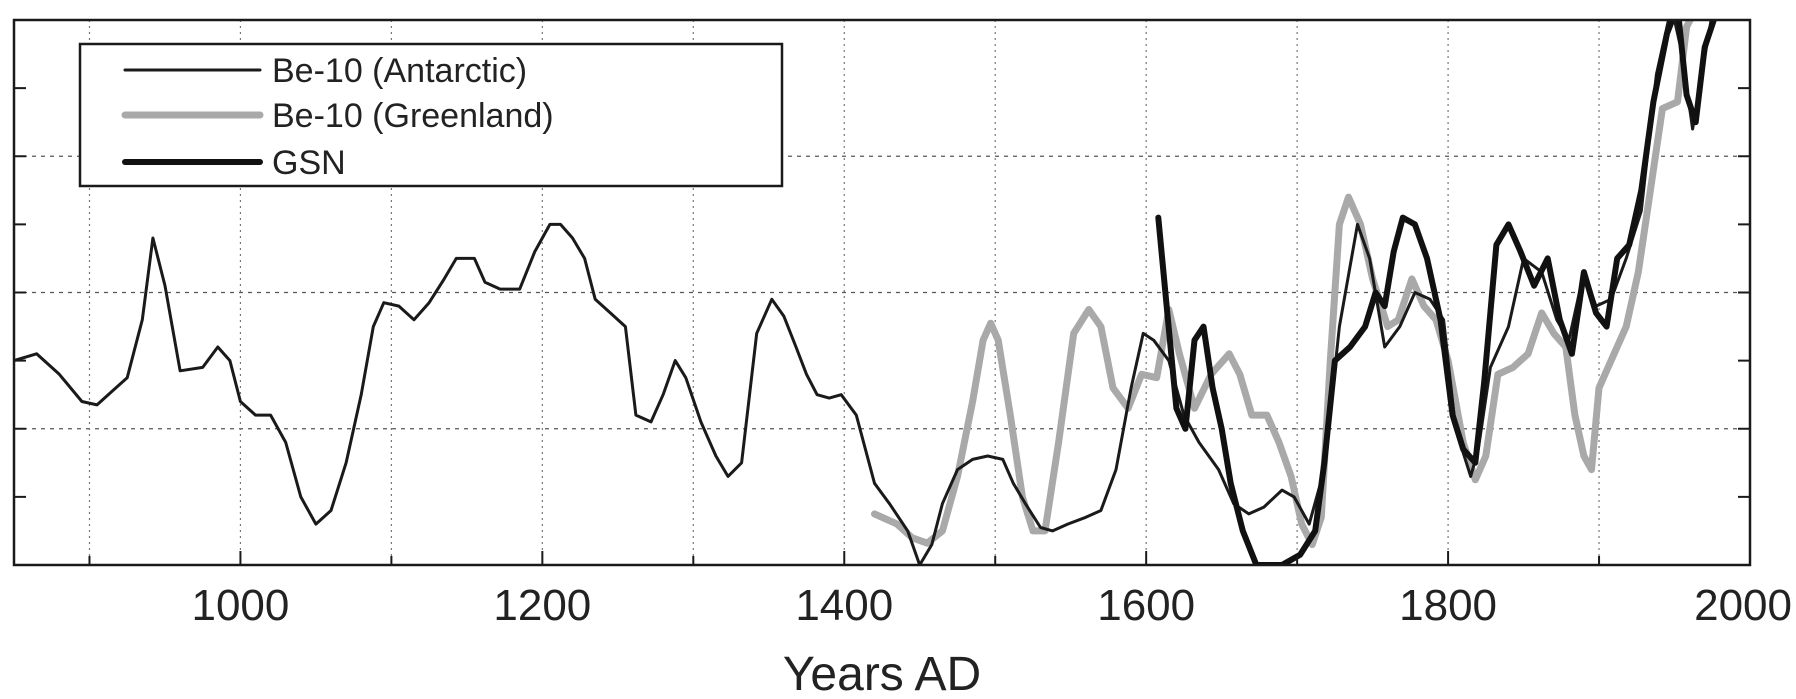  I want to click on x-tick-label: 1400, so click(844, 605).